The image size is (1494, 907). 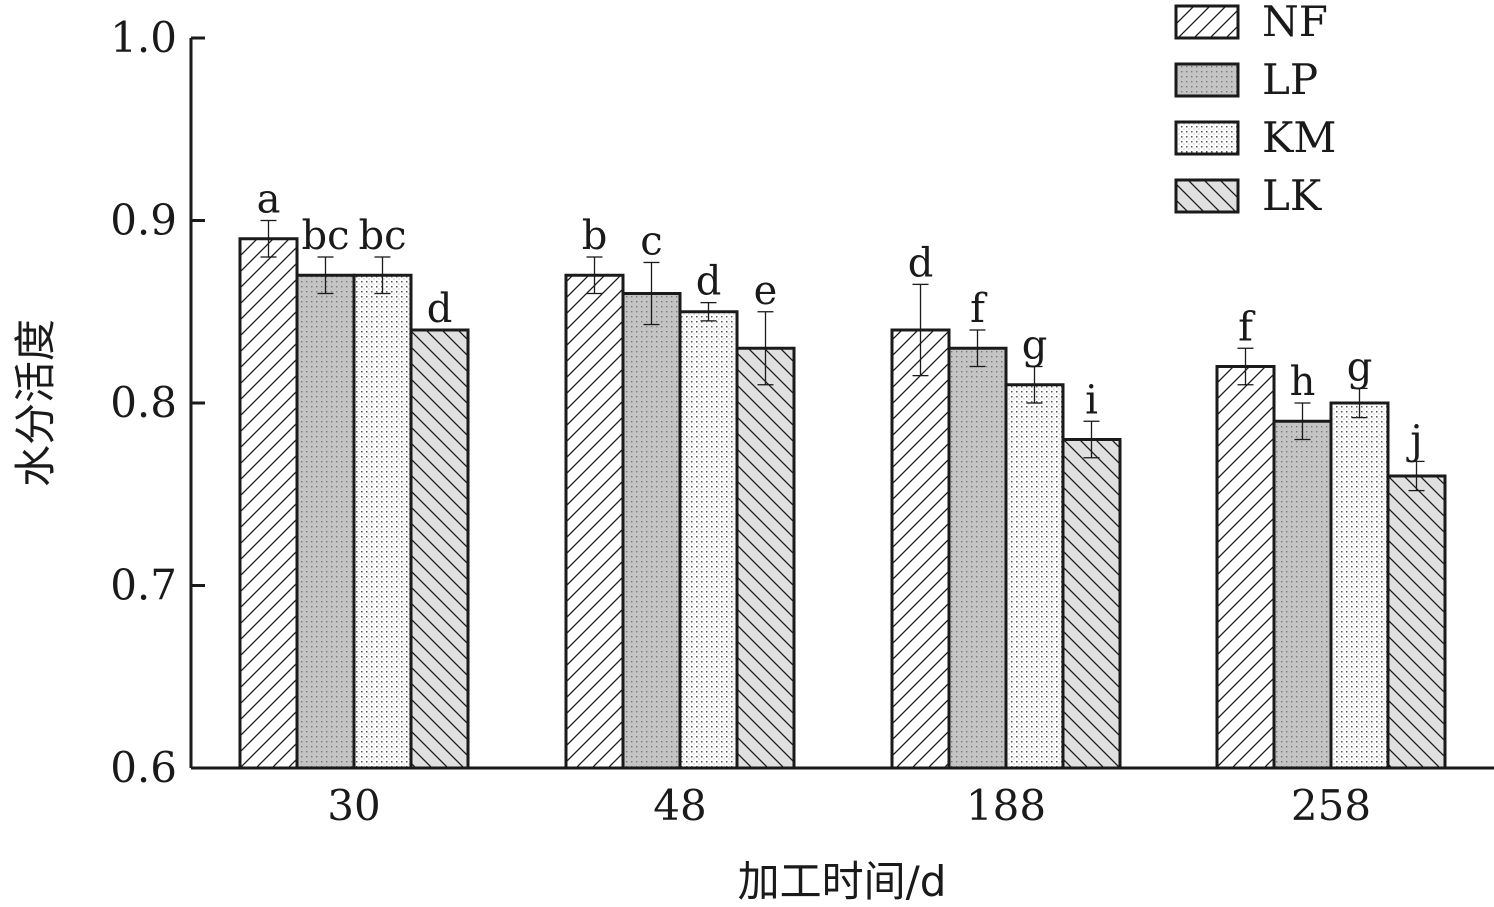 I want to click on legend-label-nf: NF, so click(x=1295, y=23).